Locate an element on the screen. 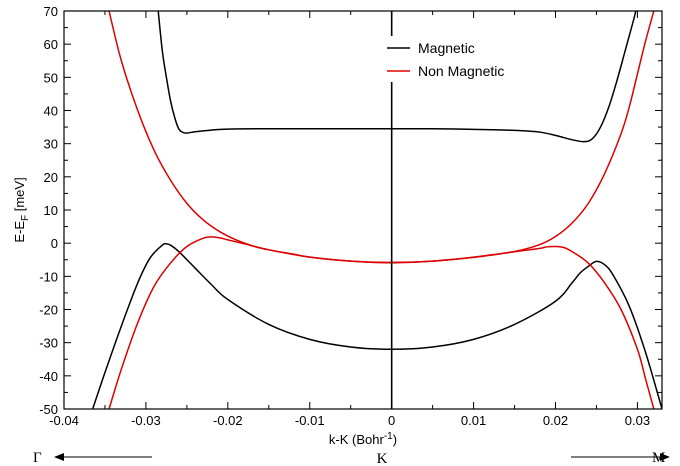  x-tick-label: -0.02 is located at coordinates (228, 420).